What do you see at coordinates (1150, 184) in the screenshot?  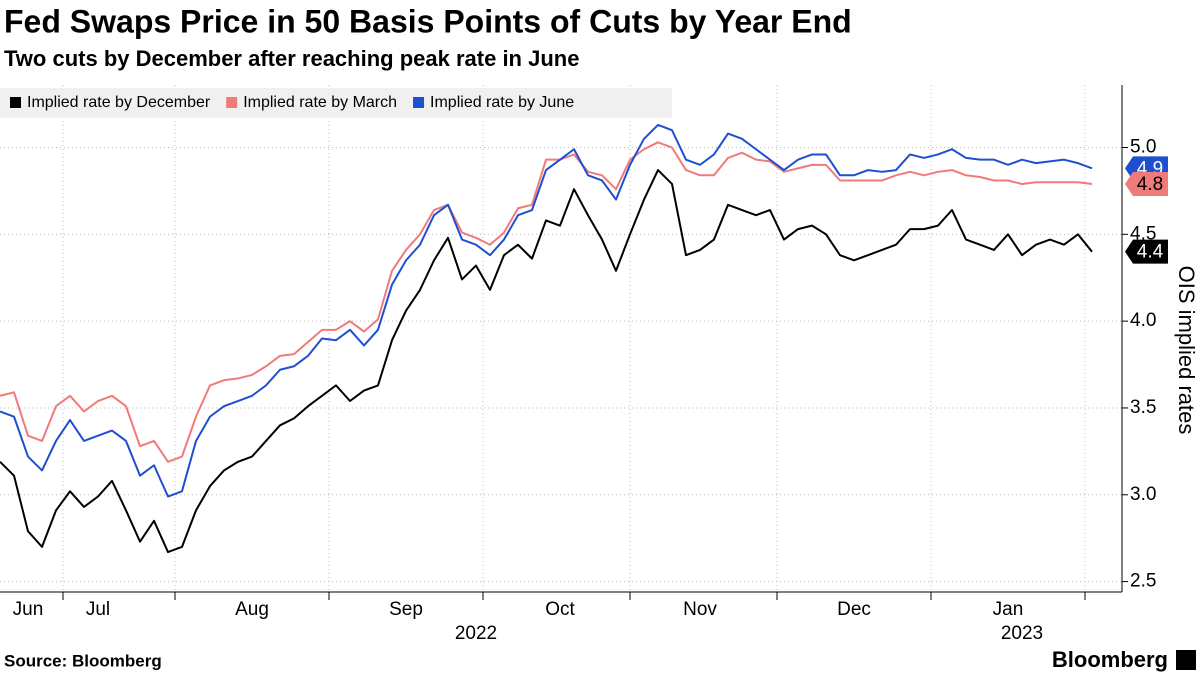 I see `end-label: 4.8` at bounding box center [1150, 184].